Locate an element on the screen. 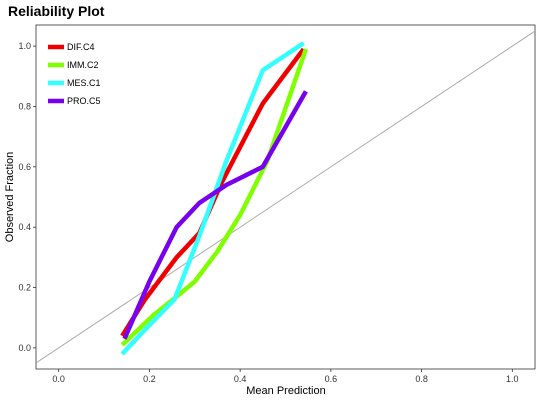 This screenshot has height=400, width=540. legend-label-mes-c1: MES.C1 is located at coordinates (84, 83).